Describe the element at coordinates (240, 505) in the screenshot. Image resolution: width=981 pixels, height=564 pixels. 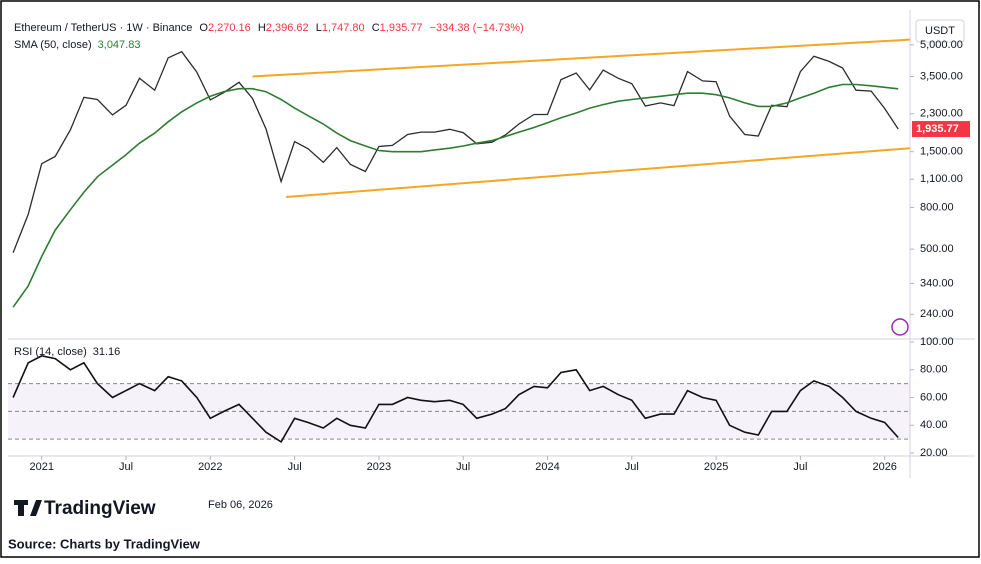
I see `date: Feb 06, 2026` at that location.